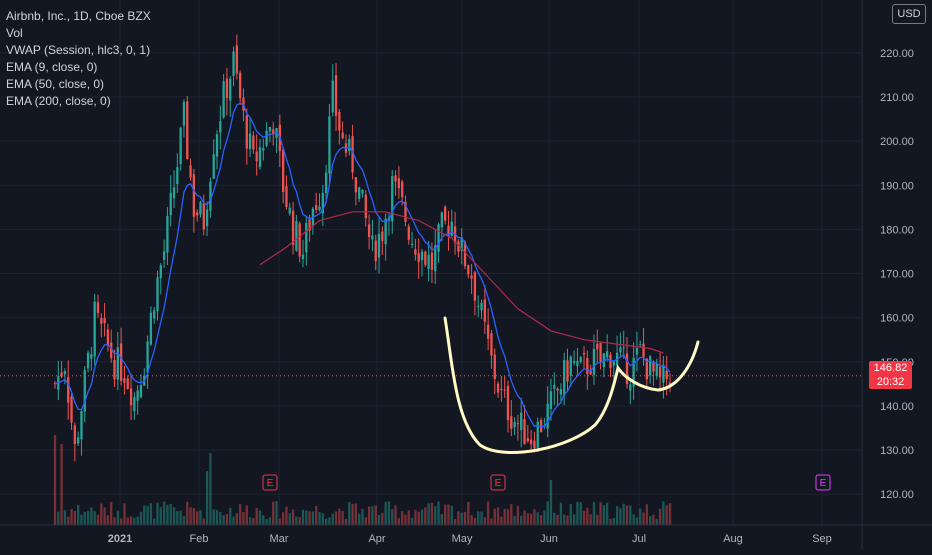 This screenshot has width=932, height=555. I want to click on legend-vwap: VWAP (Session, hlc3, 0, 1), so click(78, 50).